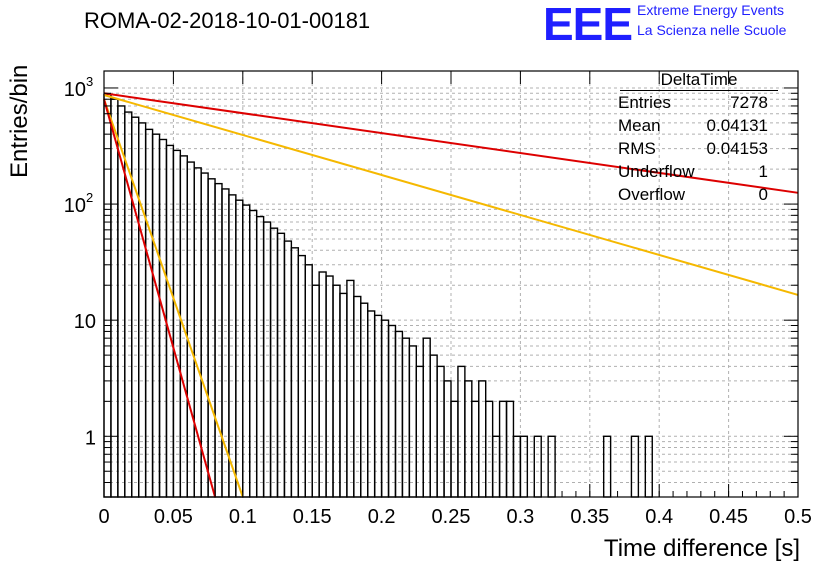 Image resolution: width=836 pixels, height=572 pixels. I want to click on x-tick-label: 0.05, so click(173, 517).